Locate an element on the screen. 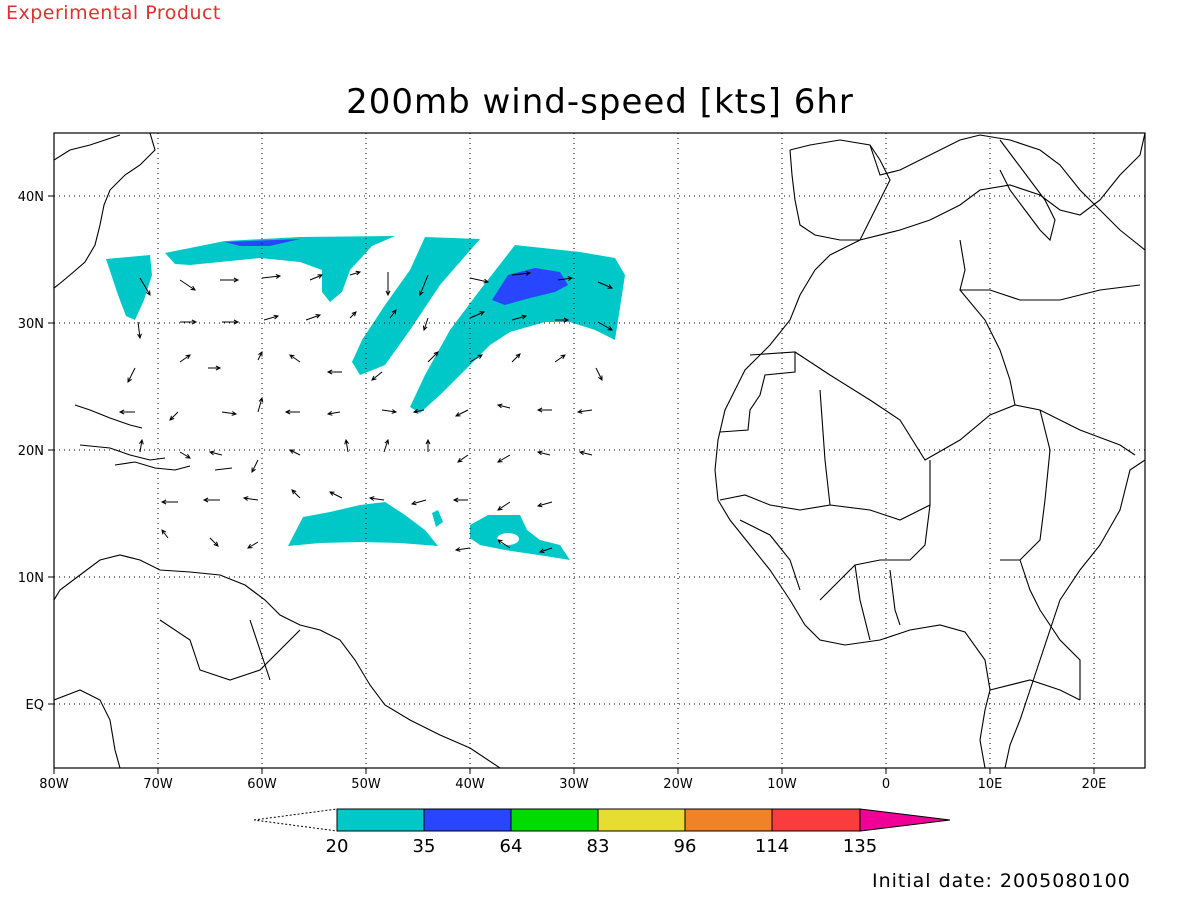 This screenshot has height=900, width=1200. lon-label-10w: 10W is located at coordinates (782, 784).